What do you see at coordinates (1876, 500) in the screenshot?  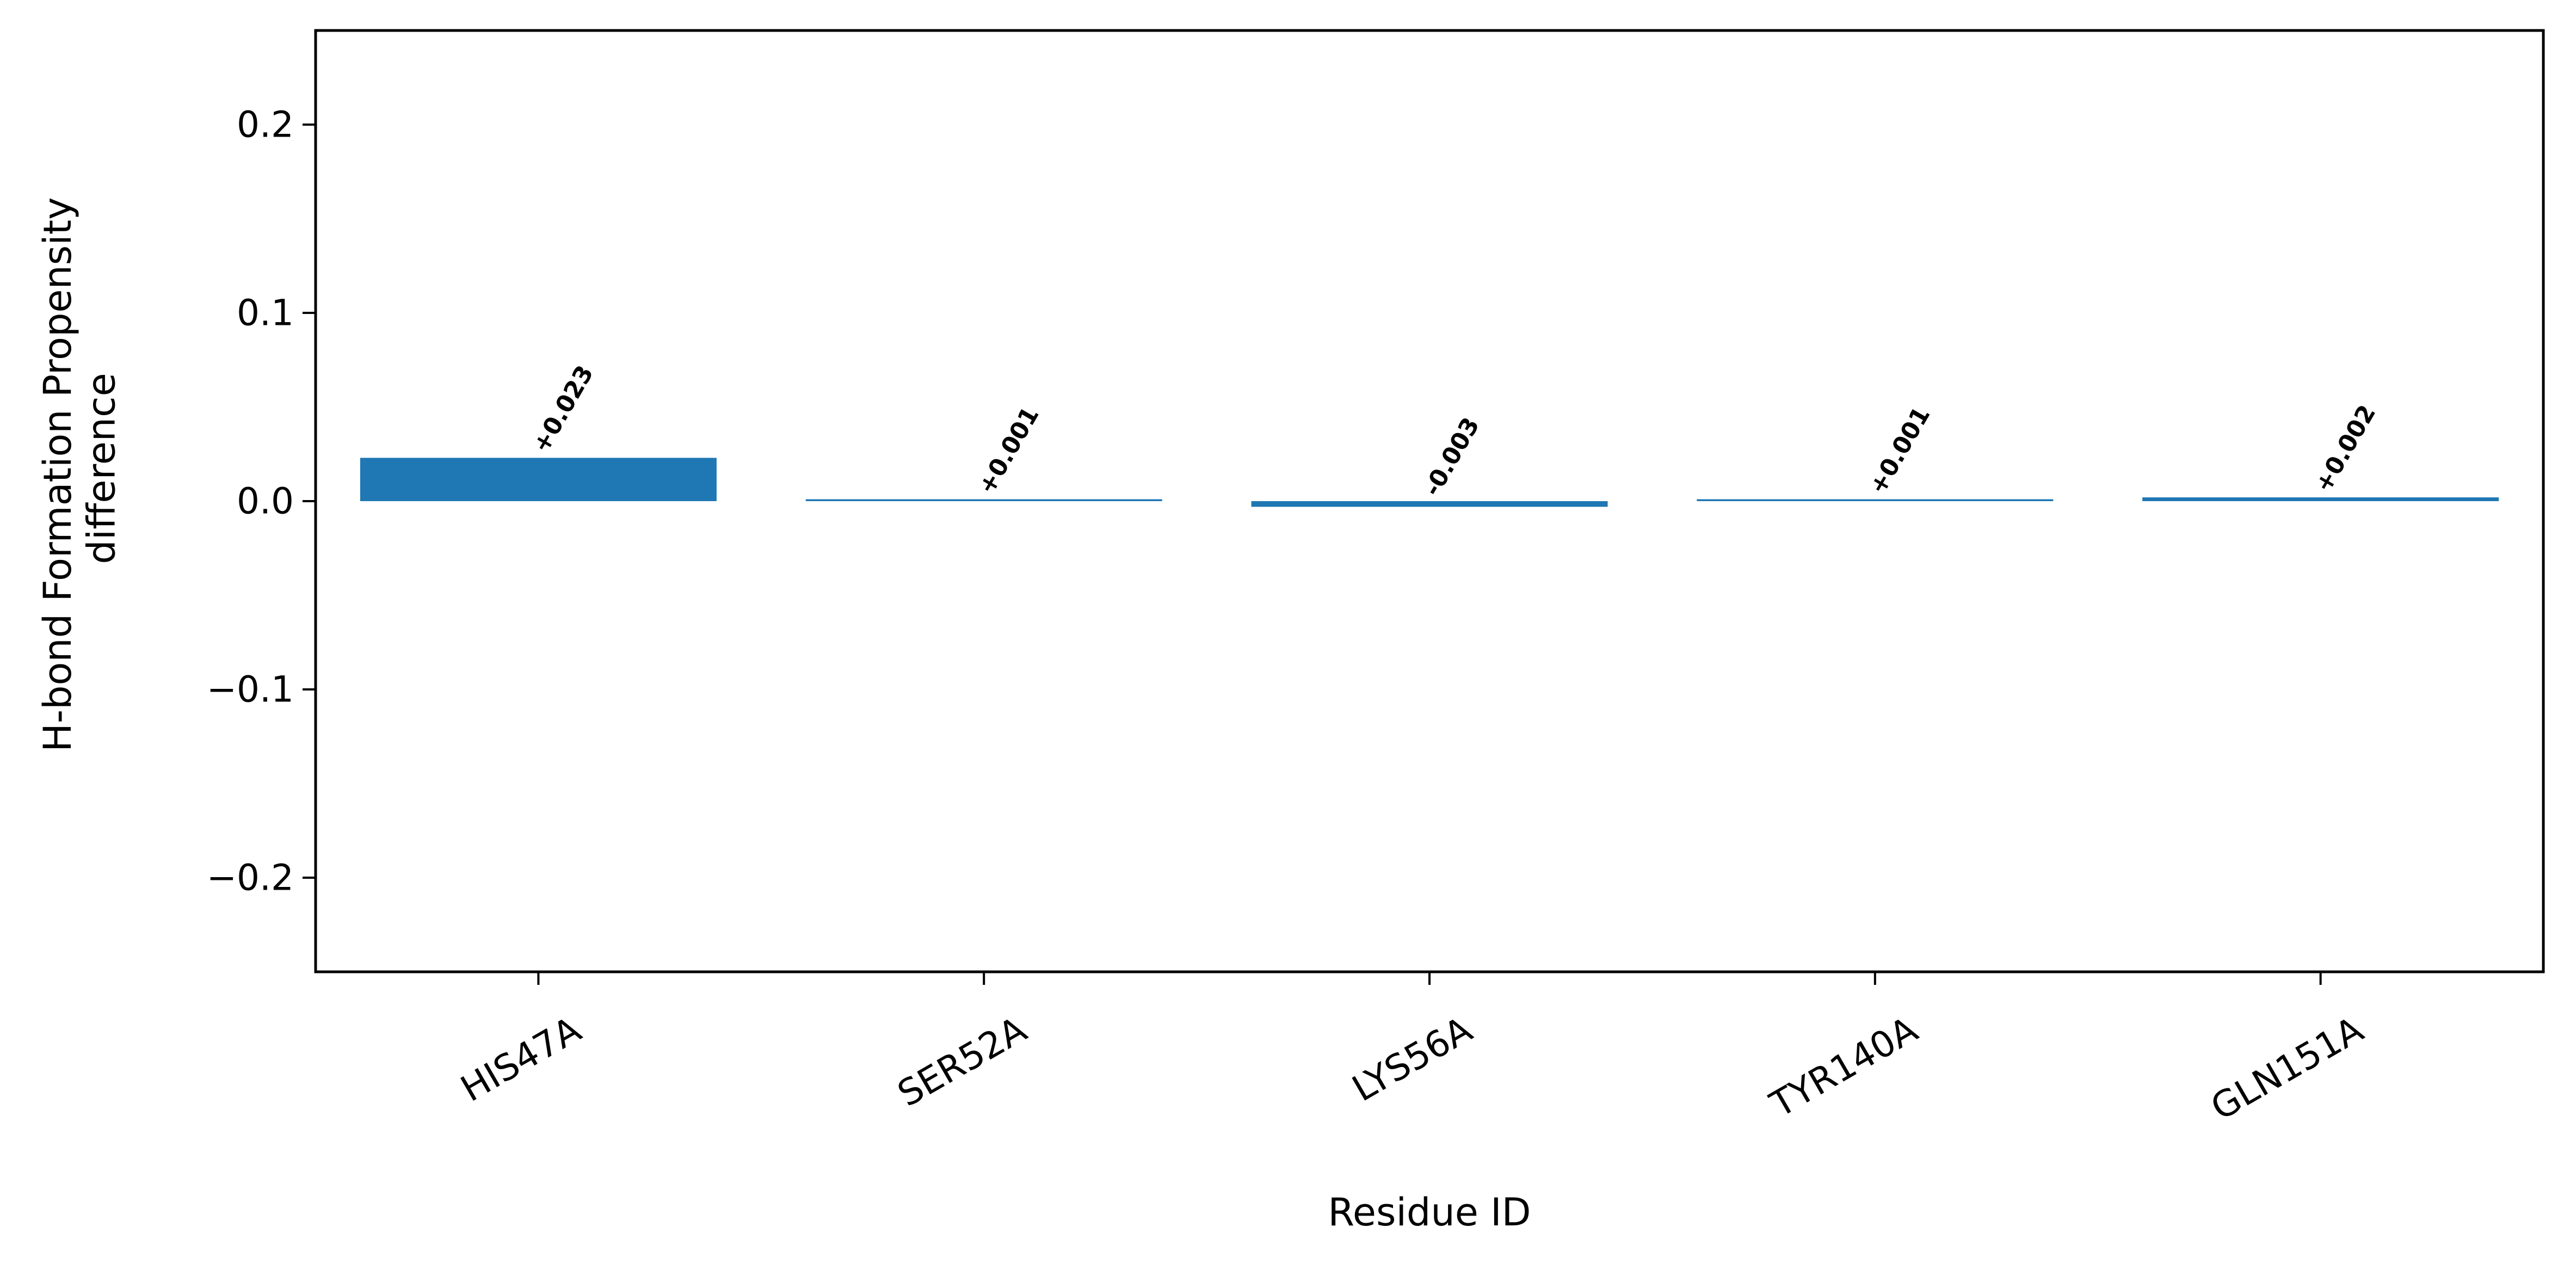 I see `bar-tyr140a` at bounding box center [1876, 500].